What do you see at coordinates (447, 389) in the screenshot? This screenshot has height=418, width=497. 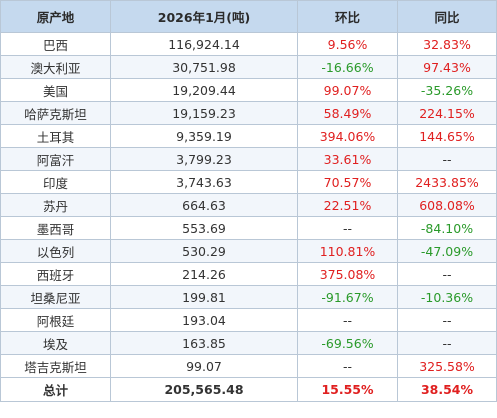 I see `total-yoy: 38.54%` at bounding box center [447, 389].